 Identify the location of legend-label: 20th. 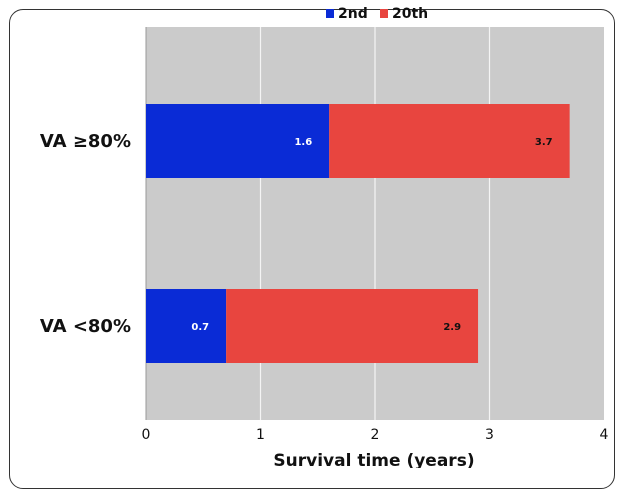
(410, 14).